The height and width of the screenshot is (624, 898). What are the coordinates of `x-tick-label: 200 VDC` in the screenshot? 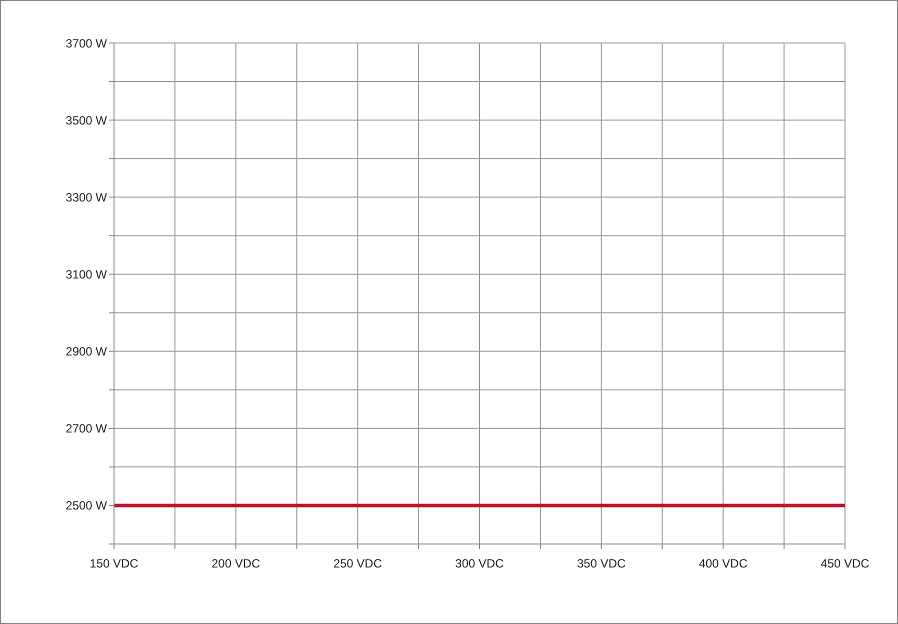 It's located at (236, 563).